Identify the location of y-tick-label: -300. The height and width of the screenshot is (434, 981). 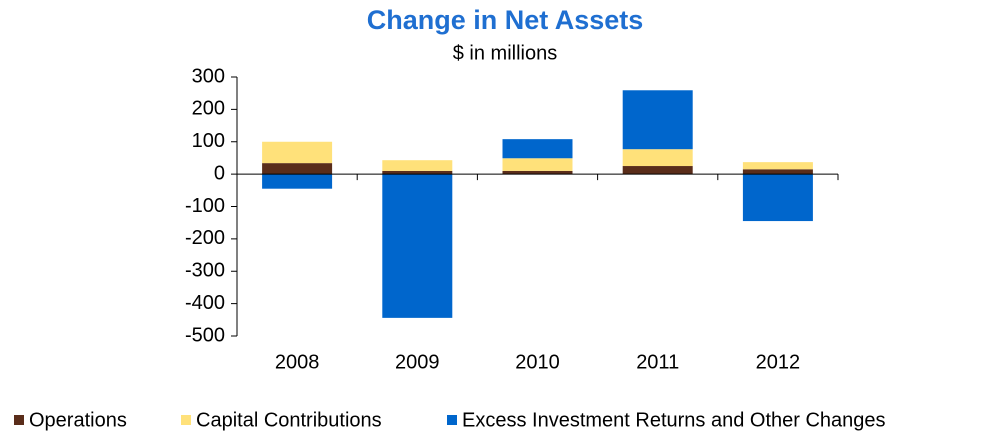
(205, 271).